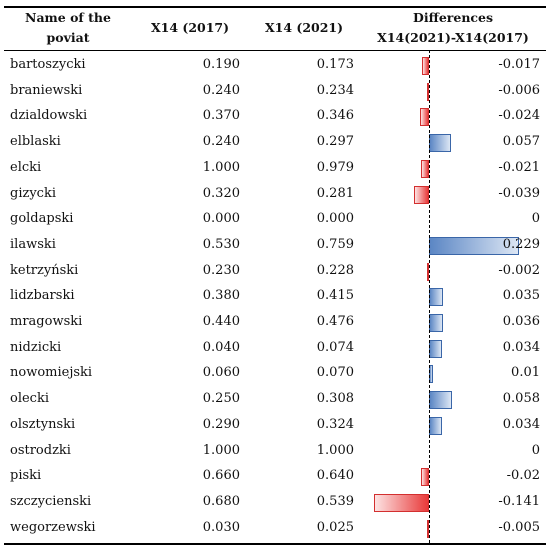 This screenshot has height=547, width=550. I want to click on x14-2017-value: 0.060, so click(221, 373).